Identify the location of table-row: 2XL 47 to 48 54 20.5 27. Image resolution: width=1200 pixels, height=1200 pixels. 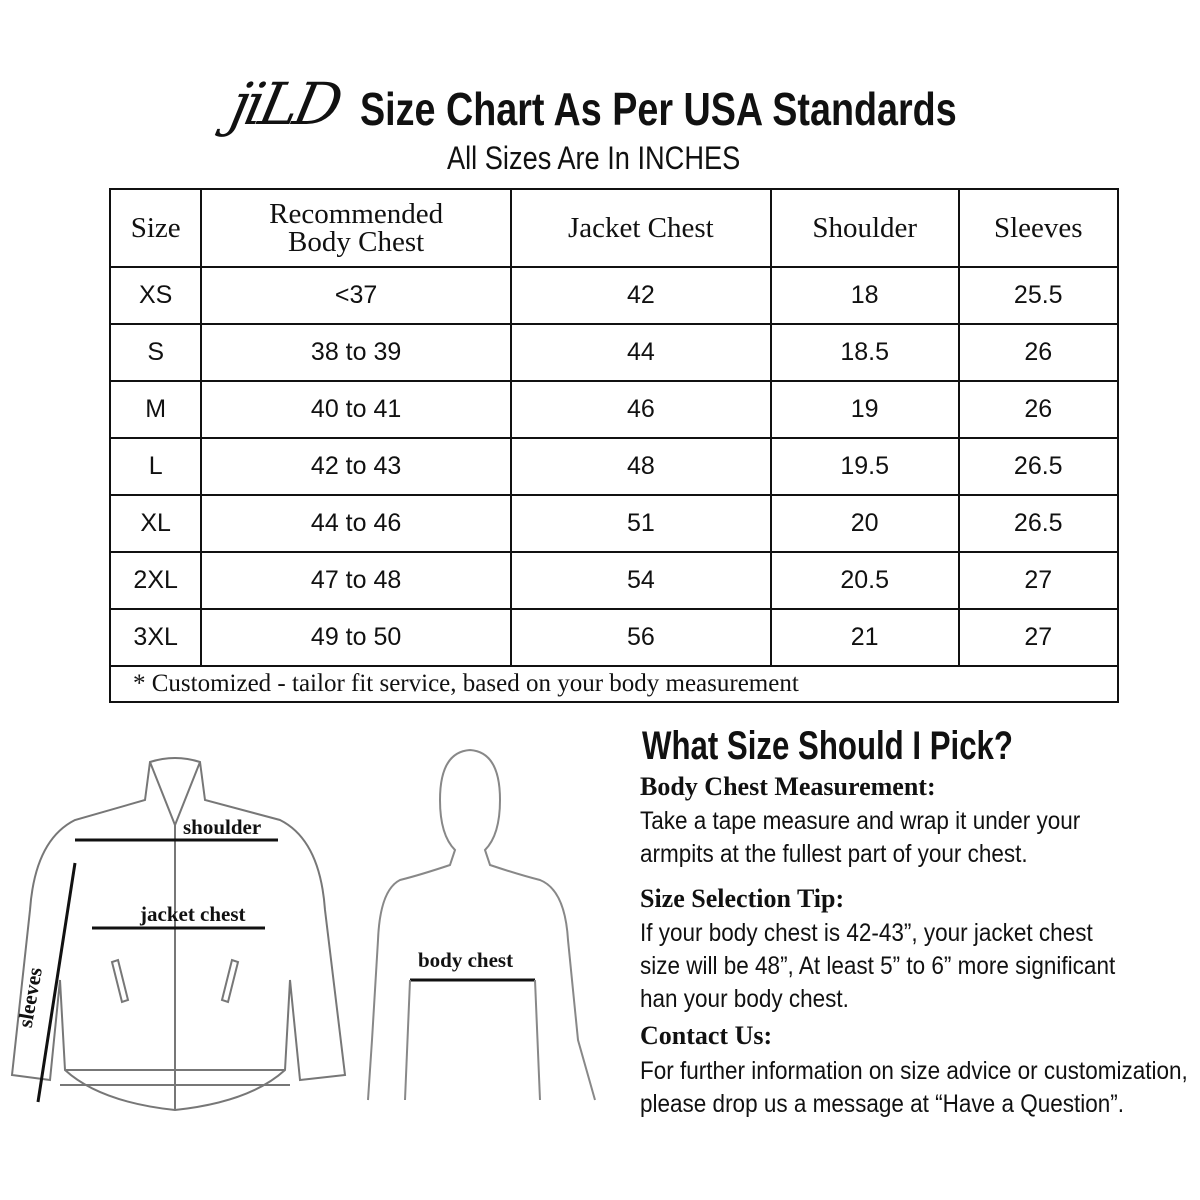
(614, 580).